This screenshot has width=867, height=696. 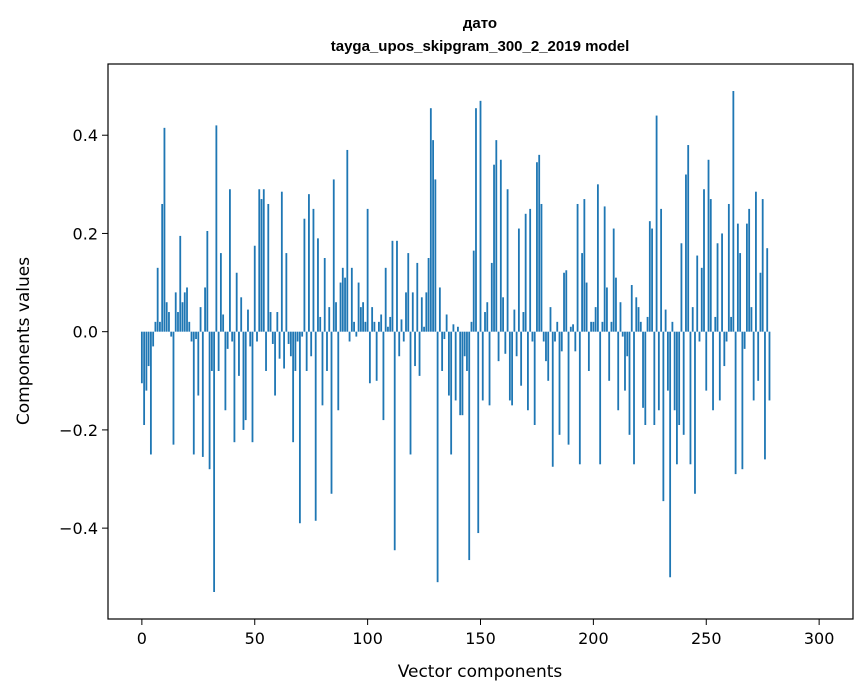 I want to click on y-tick-label: 0.2, so click(x=85, y=233).